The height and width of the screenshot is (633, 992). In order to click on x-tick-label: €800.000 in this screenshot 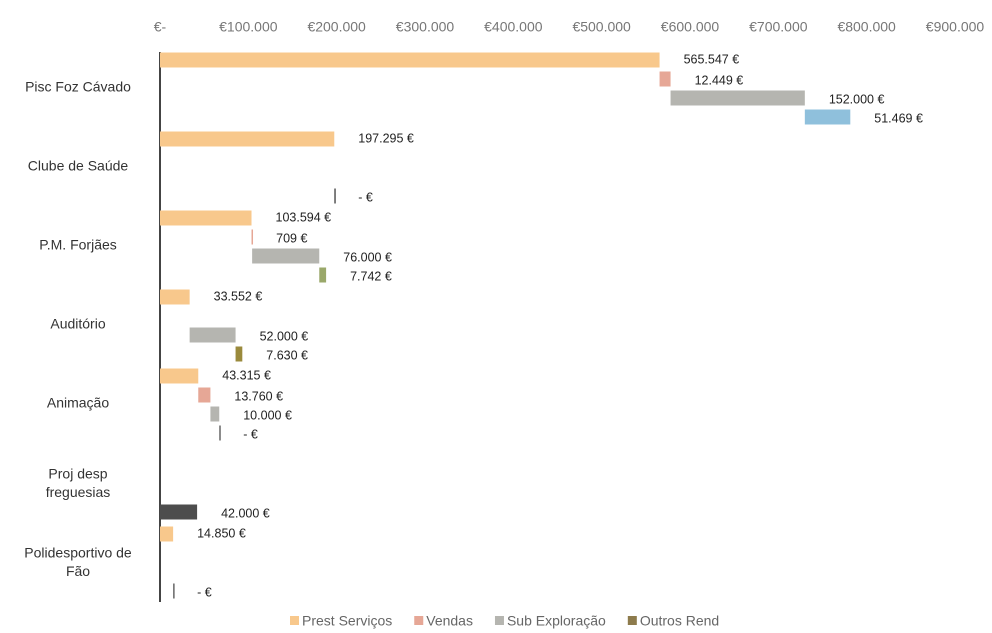, I will do `click(866, 27)`.